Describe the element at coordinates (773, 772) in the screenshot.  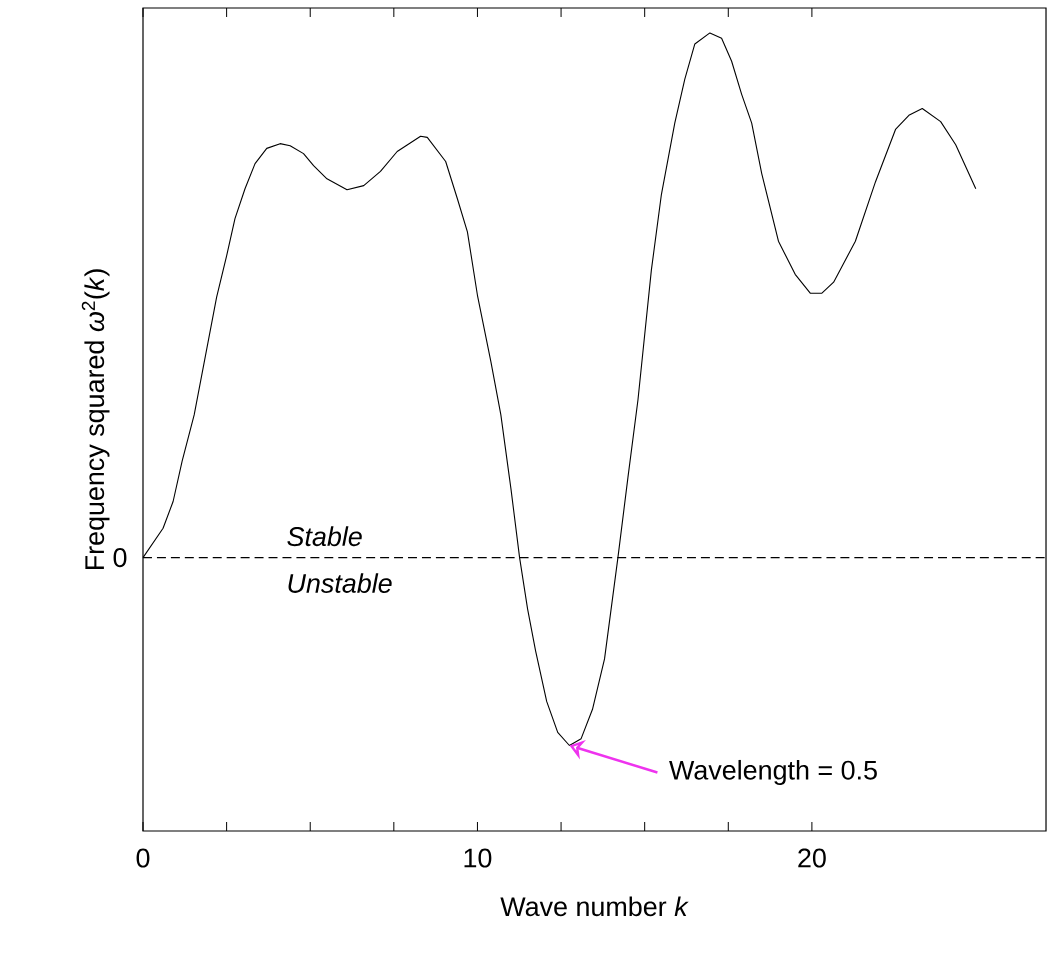
I see `annotation: Wavelength = 0.5` at that location.